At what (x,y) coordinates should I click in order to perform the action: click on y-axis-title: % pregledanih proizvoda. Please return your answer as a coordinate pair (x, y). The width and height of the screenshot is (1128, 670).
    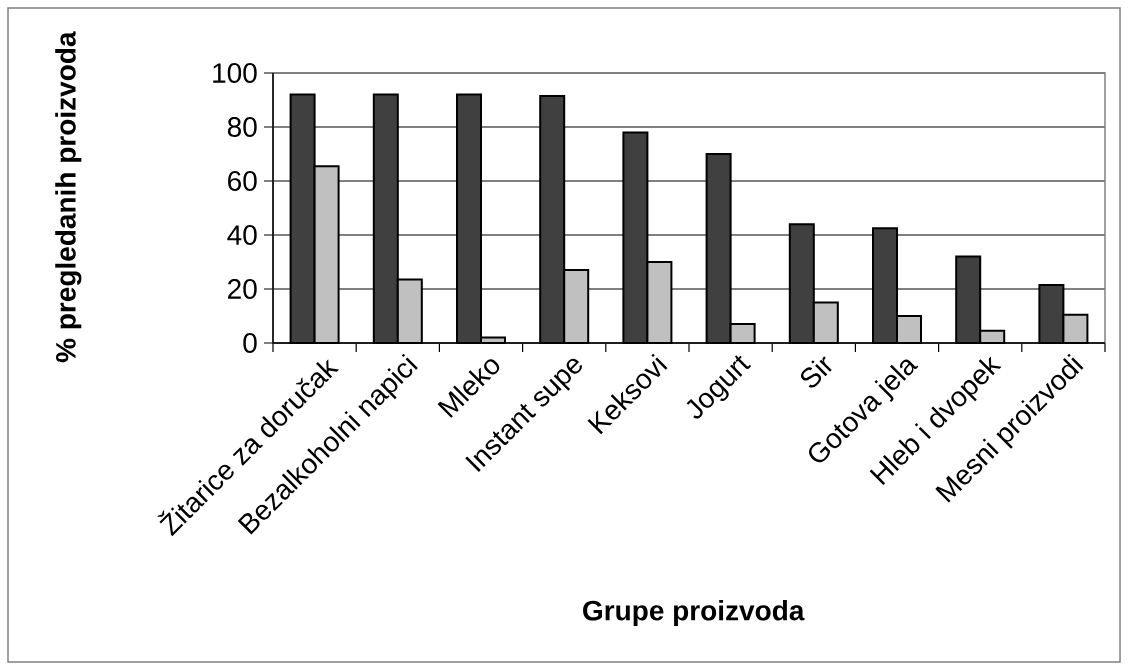
    Looking at the image, I should click on (68, 197).